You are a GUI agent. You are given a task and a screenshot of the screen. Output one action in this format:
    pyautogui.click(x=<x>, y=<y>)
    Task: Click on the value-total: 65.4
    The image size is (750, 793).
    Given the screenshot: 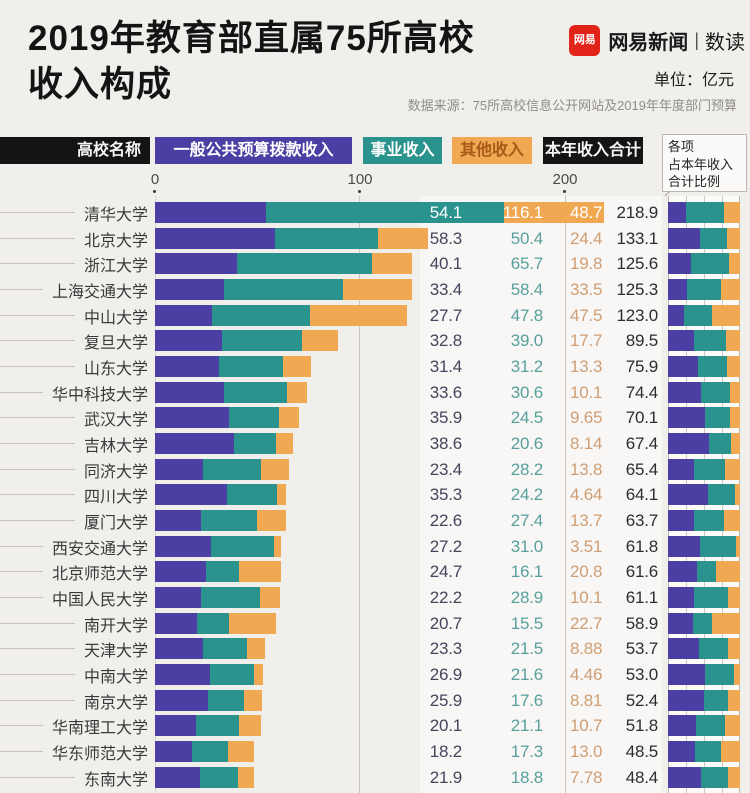 What is the action you would take?
    pyautogui.click(x=641, y=469)
    